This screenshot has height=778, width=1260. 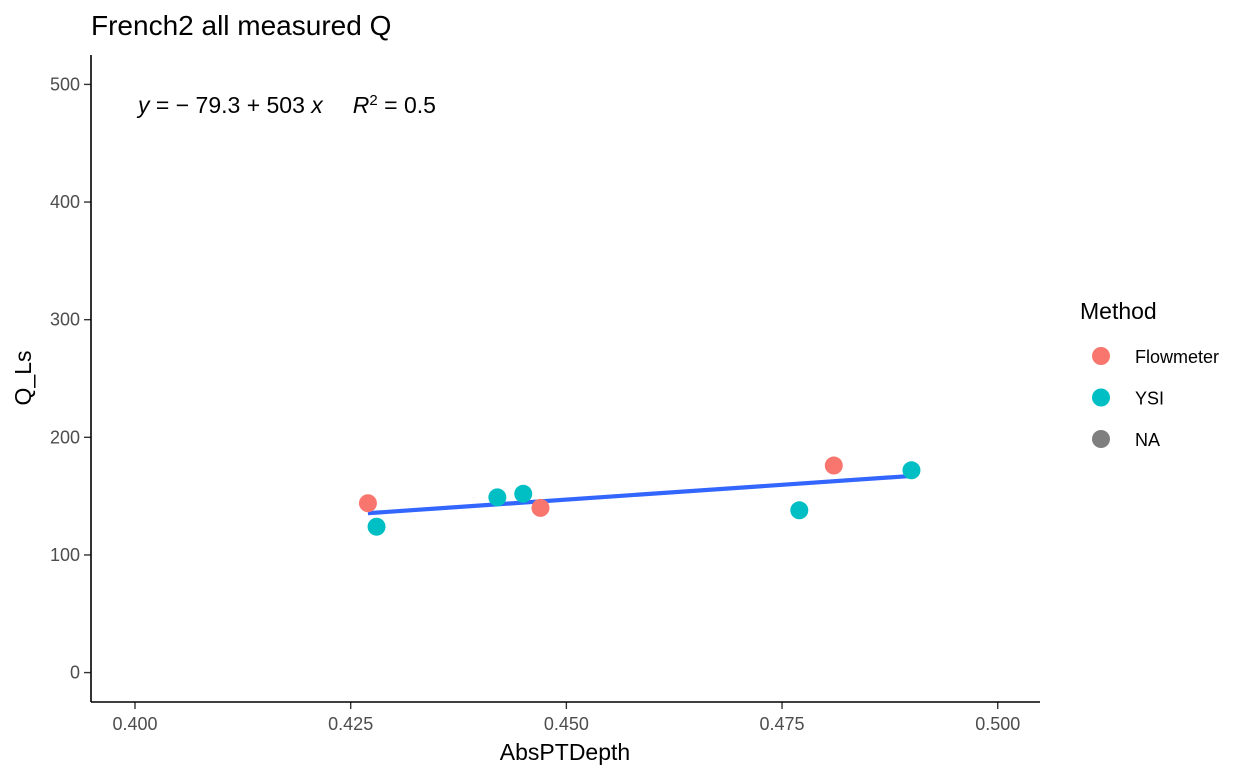 What do you see at coordinates (373, 100) in the screenshot?
I see `annotation-r-exp: 2` at bounding box center [373, 100].